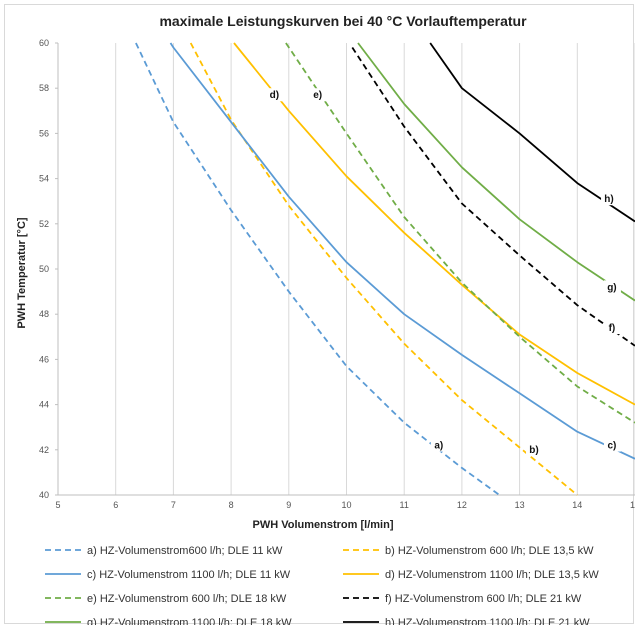  Describe the element at coordinates (44, 450) in the screenshot. I see `y-tick-label: 42` at that location.